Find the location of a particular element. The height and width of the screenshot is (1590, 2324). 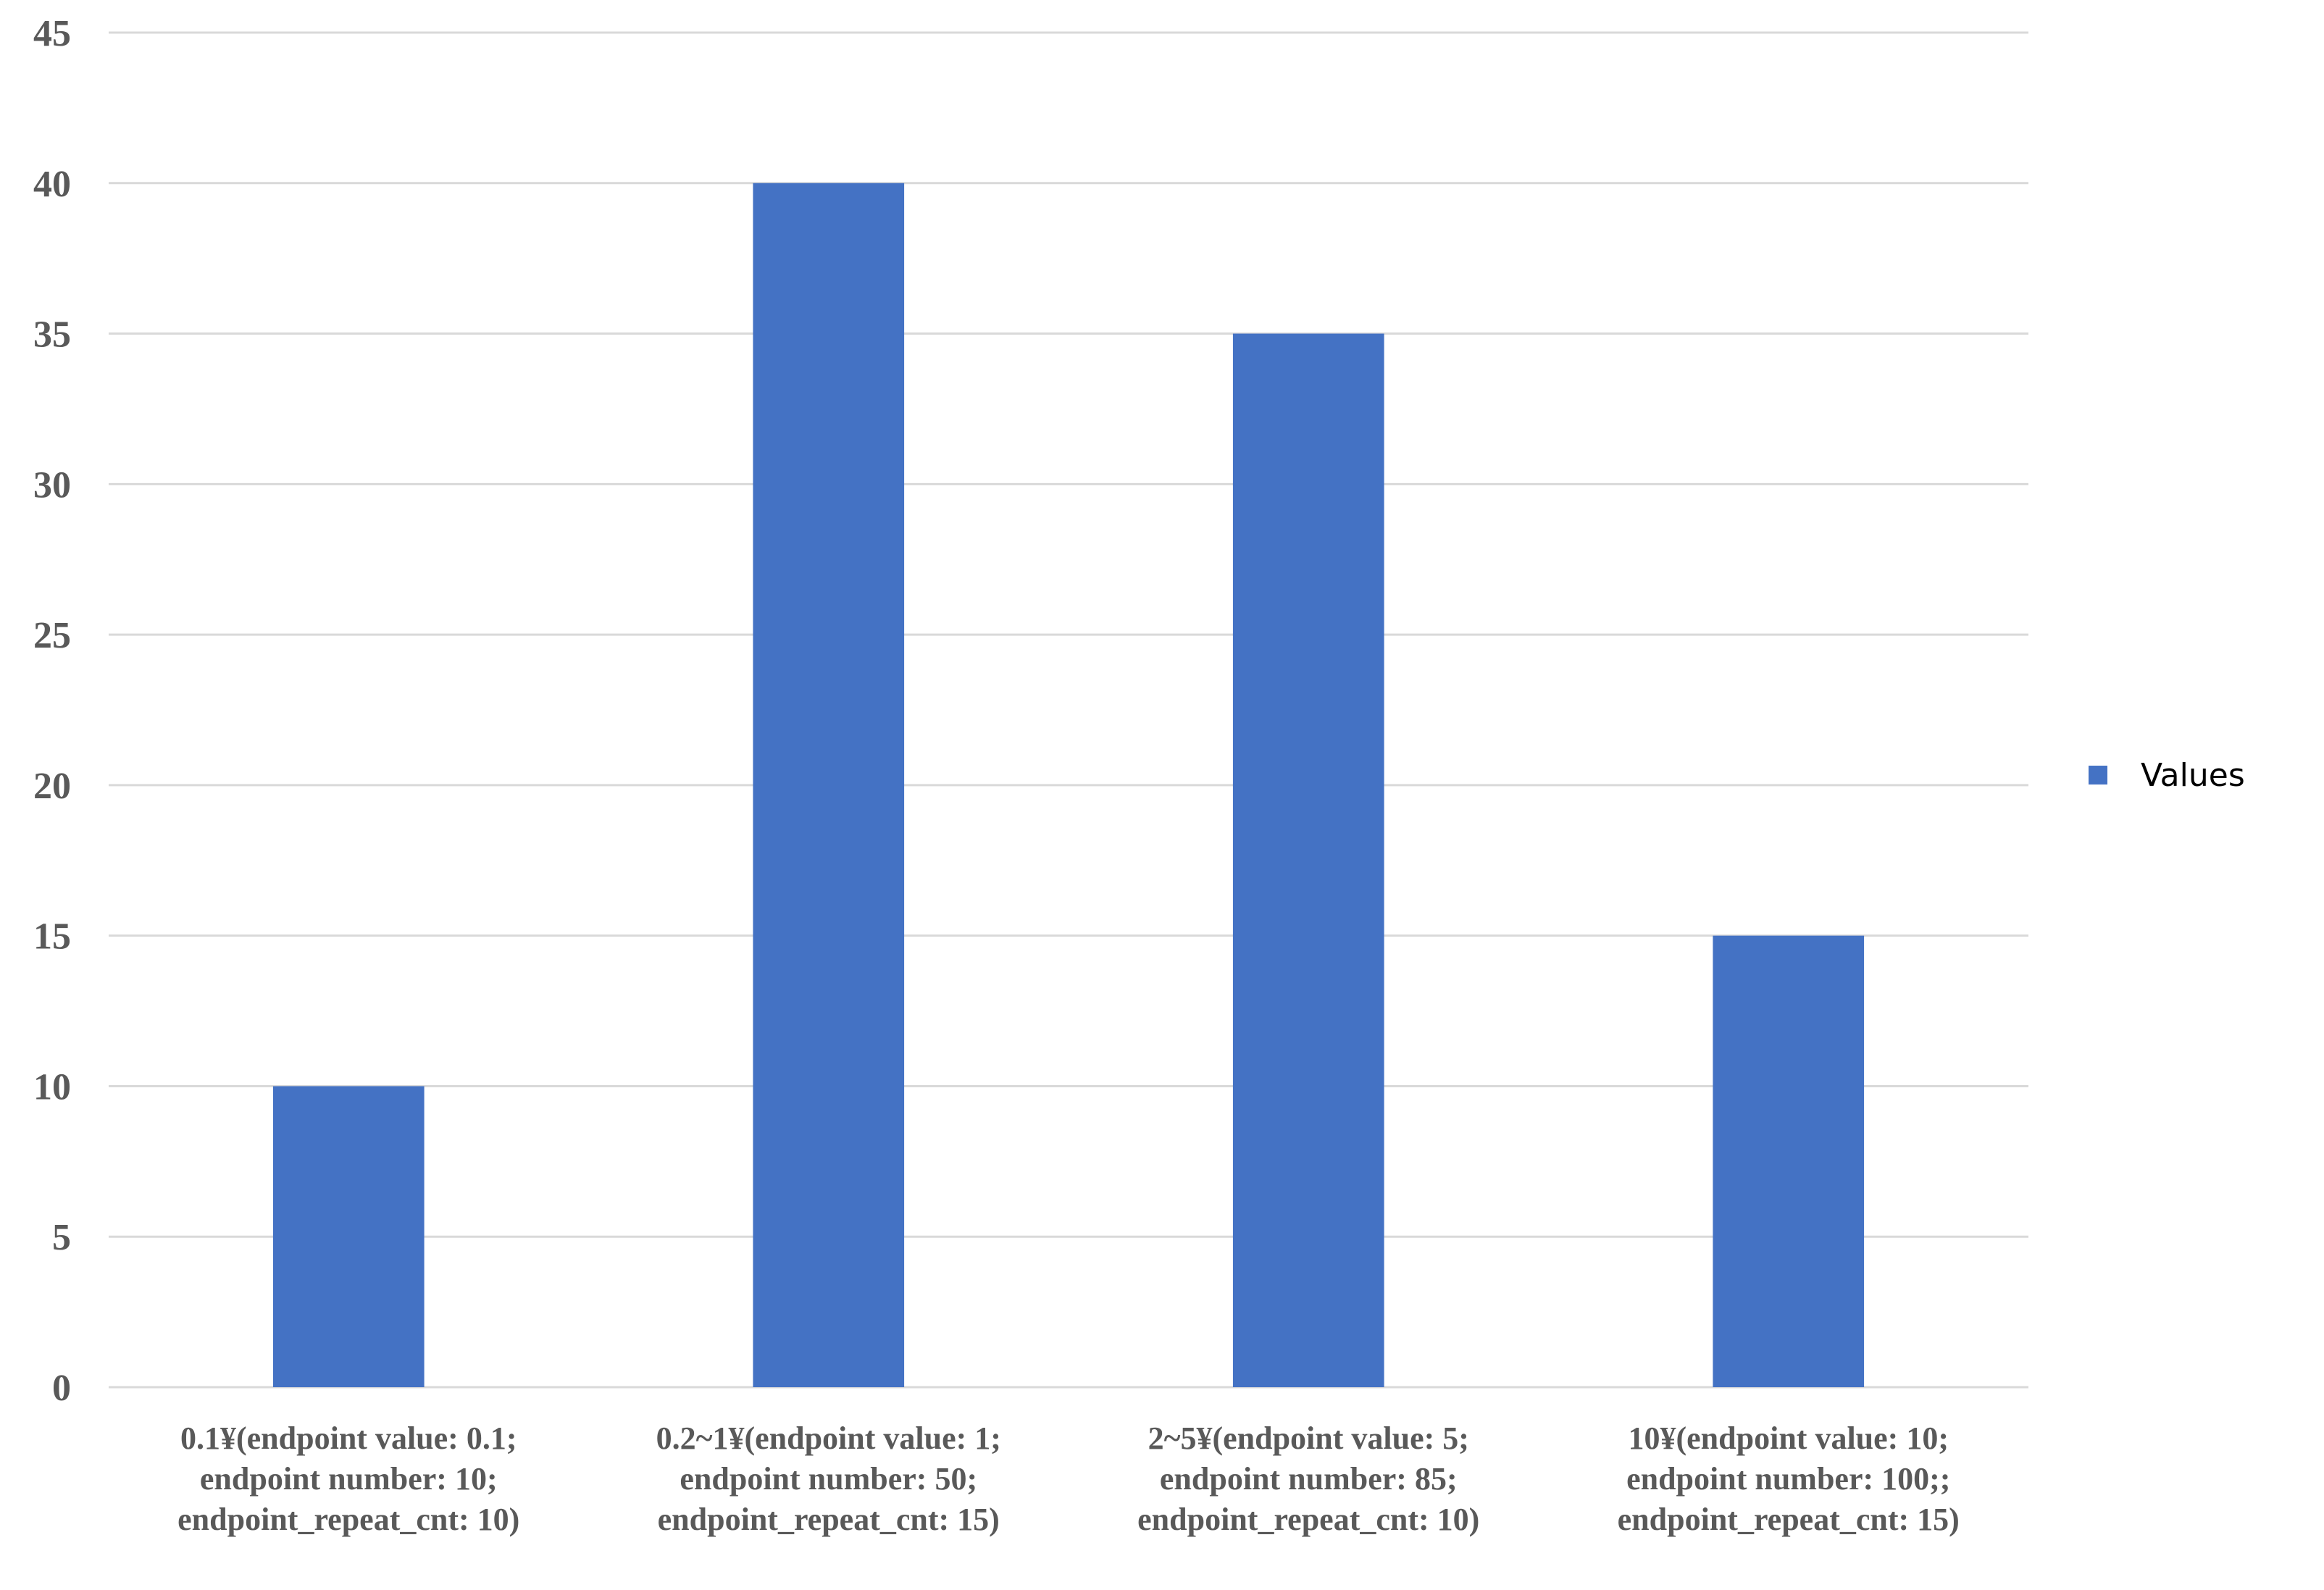

legend-label: Values is located at coordinates (2193, 776).